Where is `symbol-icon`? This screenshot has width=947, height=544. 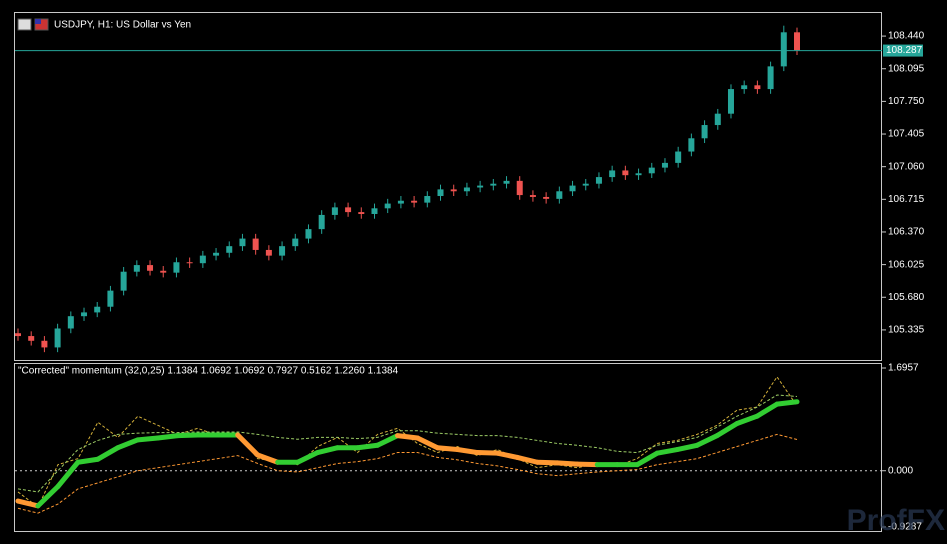 symbol-icon is located at coordinates (33, 24).